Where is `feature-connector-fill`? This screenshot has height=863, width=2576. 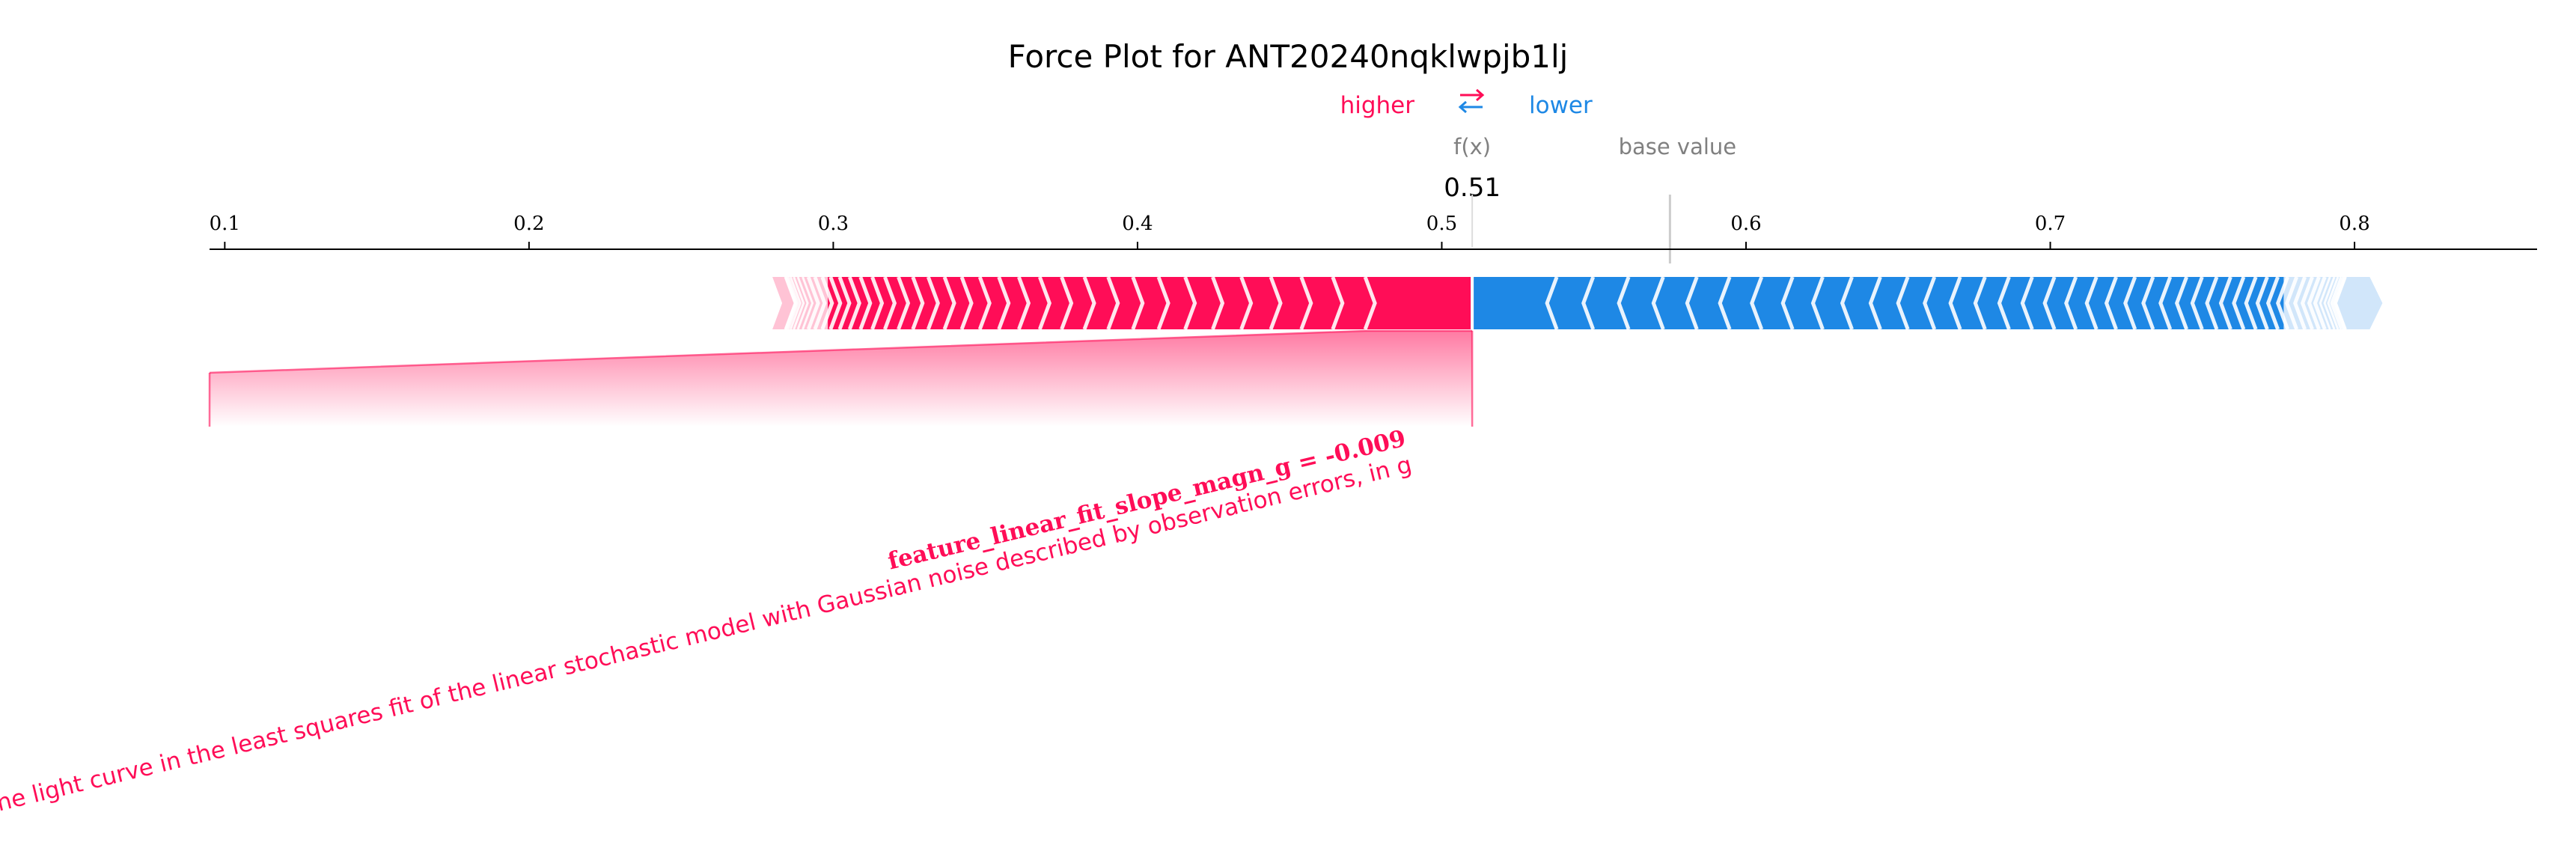
feature-connector-fill is located at coordinates (841, 379).